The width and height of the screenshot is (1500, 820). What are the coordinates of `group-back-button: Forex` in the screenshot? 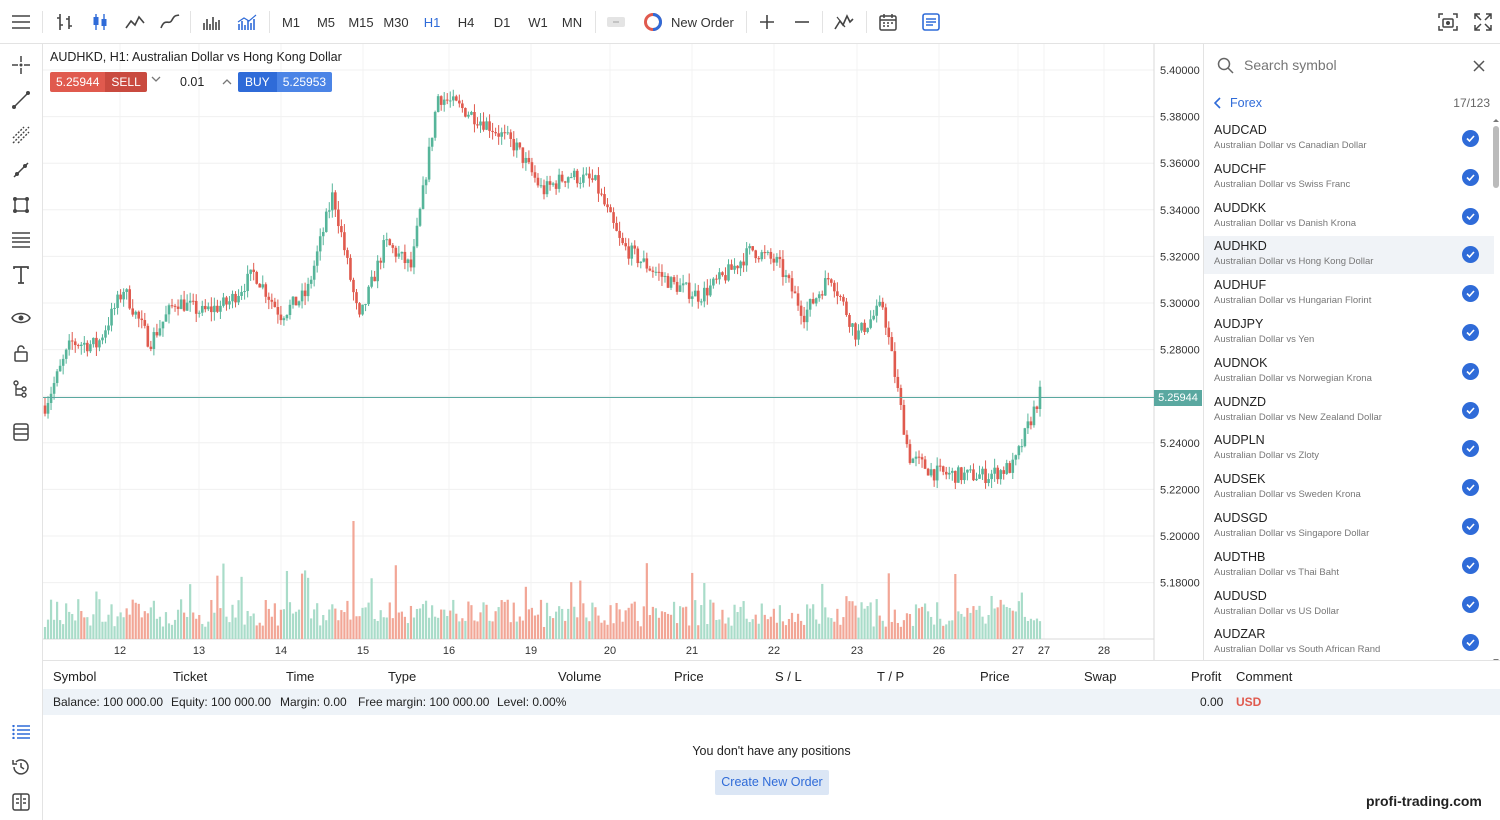 It's located at (1238, 103).